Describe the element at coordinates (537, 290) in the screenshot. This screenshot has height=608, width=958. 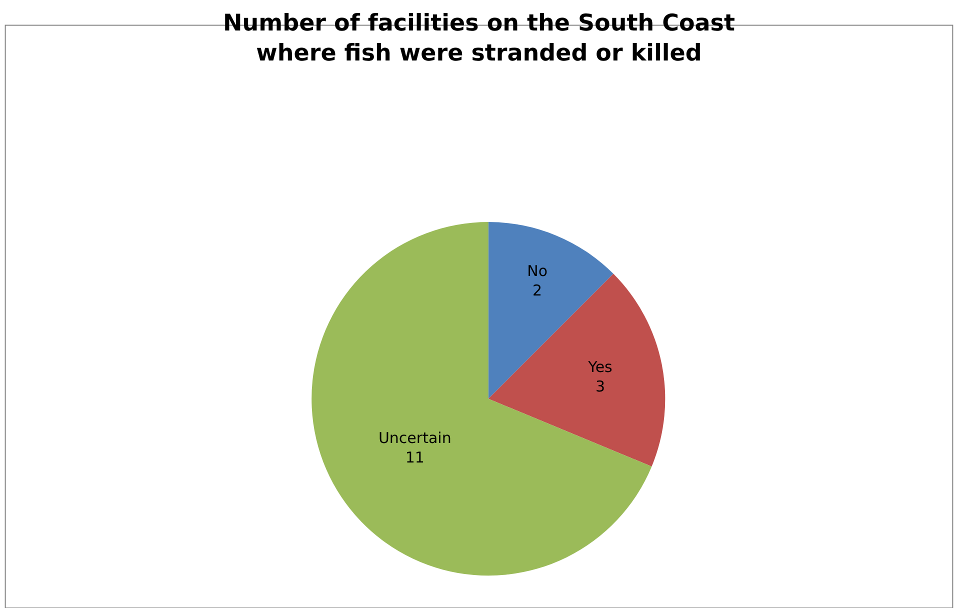
I see `data-label: 2` at that location.